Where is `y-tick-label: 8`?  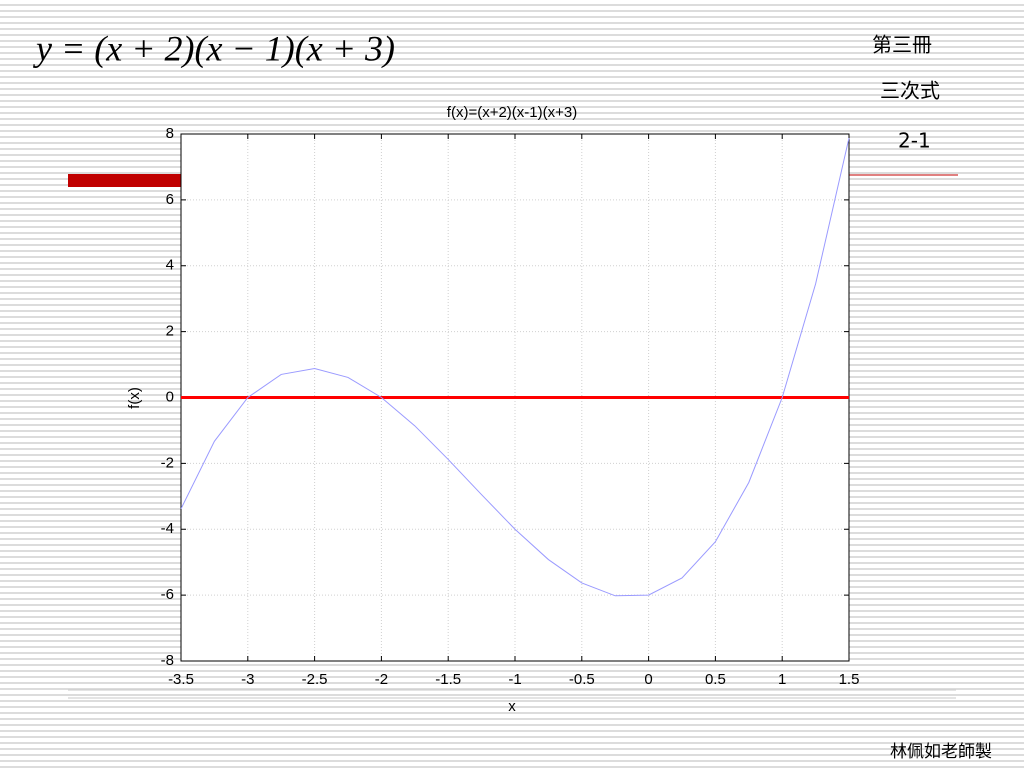
y-tick-label: 8 is located at coordinates (170, 133).